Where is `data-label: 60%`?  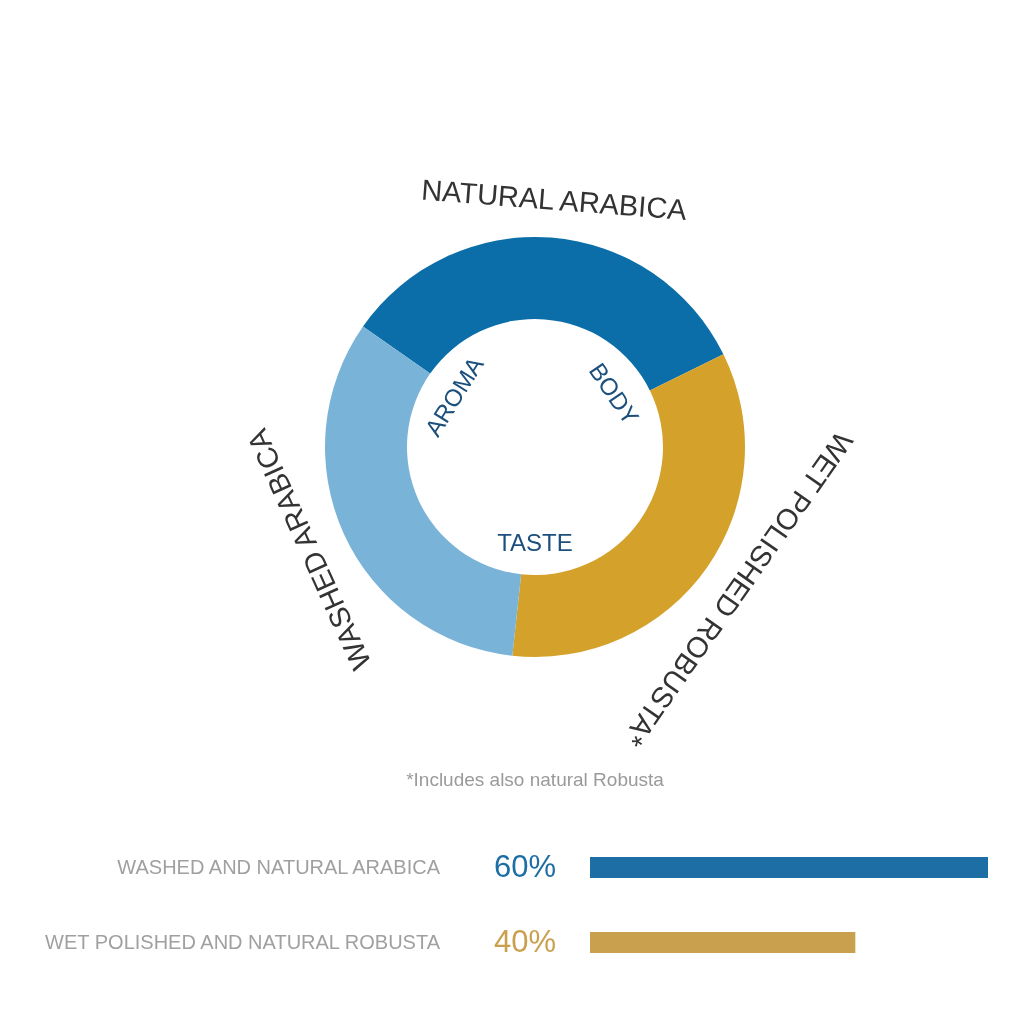
data-label: 60% is located at coordinates (524, 866).